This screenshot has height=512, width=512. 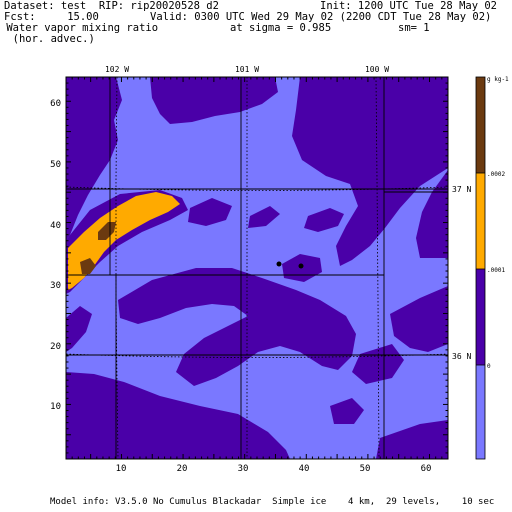 I want to click on sigma-level-label: at sigma = 0.985, so click(x=281, y=28).